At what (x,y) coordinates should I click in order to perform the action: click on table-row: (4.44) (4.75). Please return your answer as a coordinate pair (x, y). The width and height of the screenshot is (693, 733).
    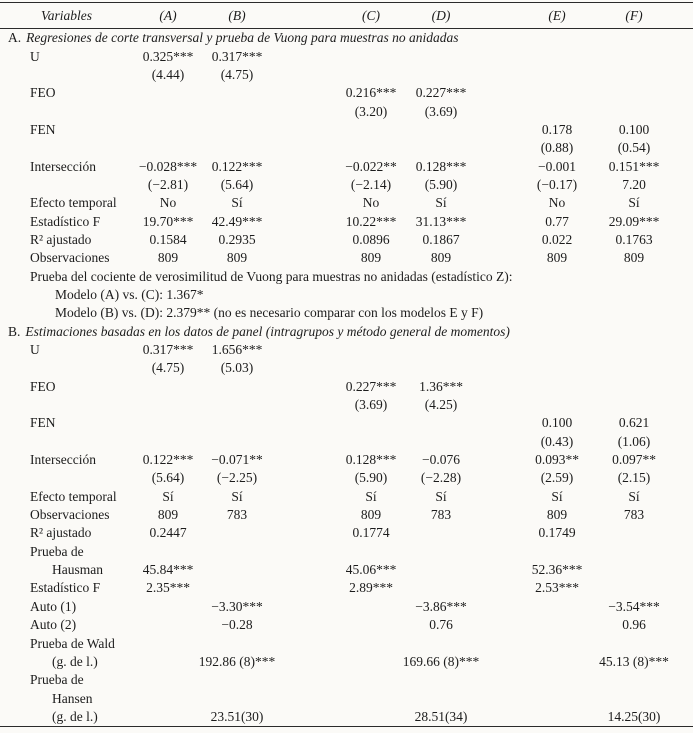
    Looking at the image, I should click on (346, 75).